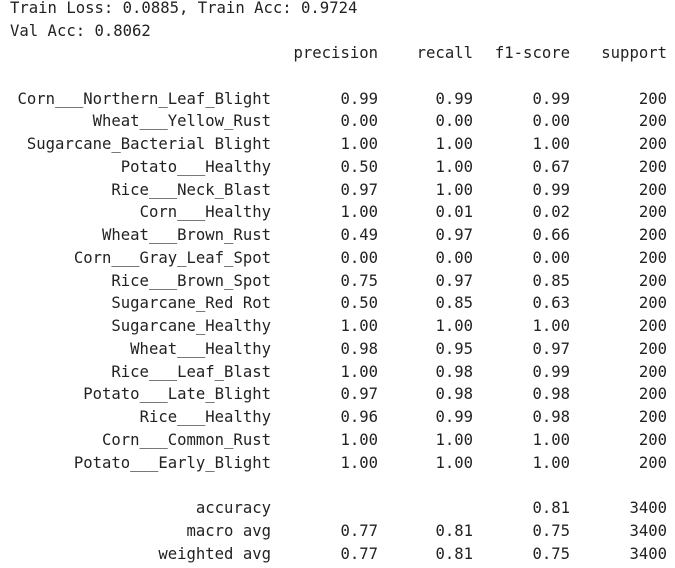  Describe the element at coordinates (172, 462) in the screenshot. I see `cell-label: Potato___Early_Blight` at that location.